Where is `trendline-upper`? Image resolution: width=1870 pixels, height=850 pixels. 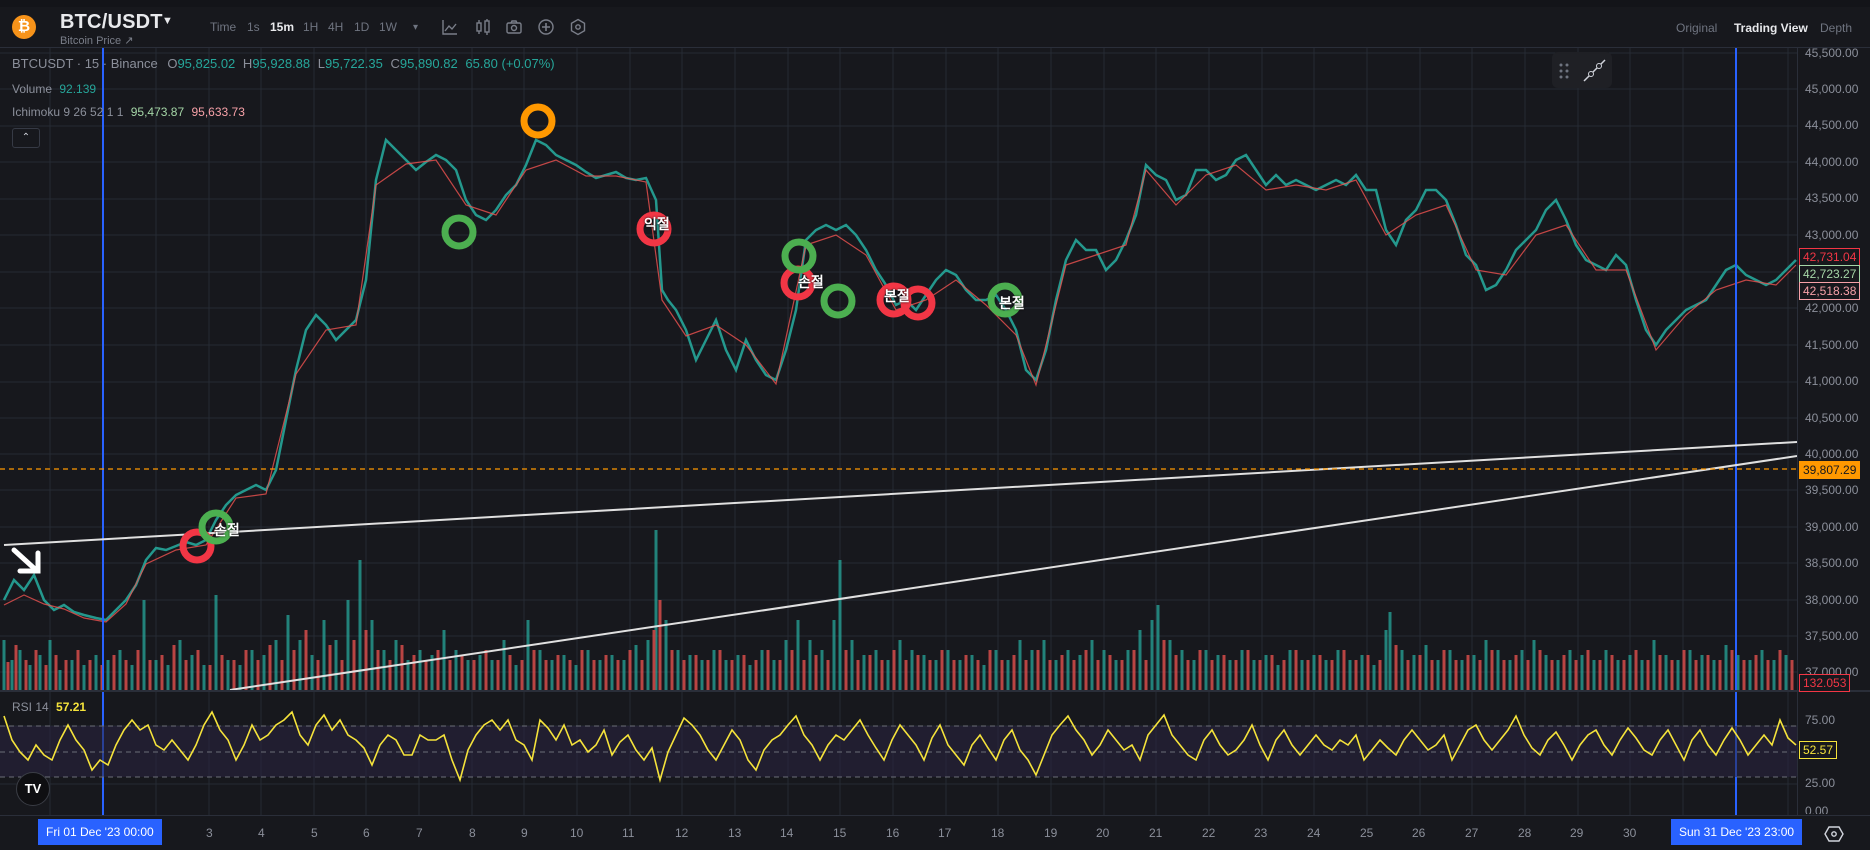 trendline-upper is located at coordinates (900, 493).